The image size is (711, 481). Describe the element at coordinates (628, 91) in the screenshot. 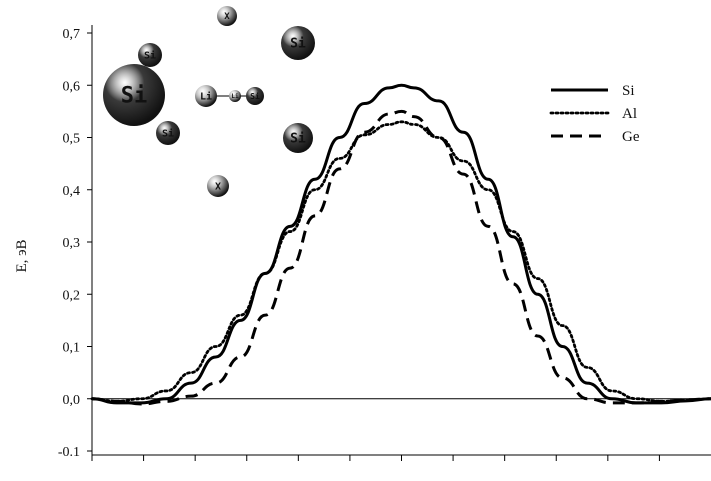

I see `legend-label-si: Si` at that location.